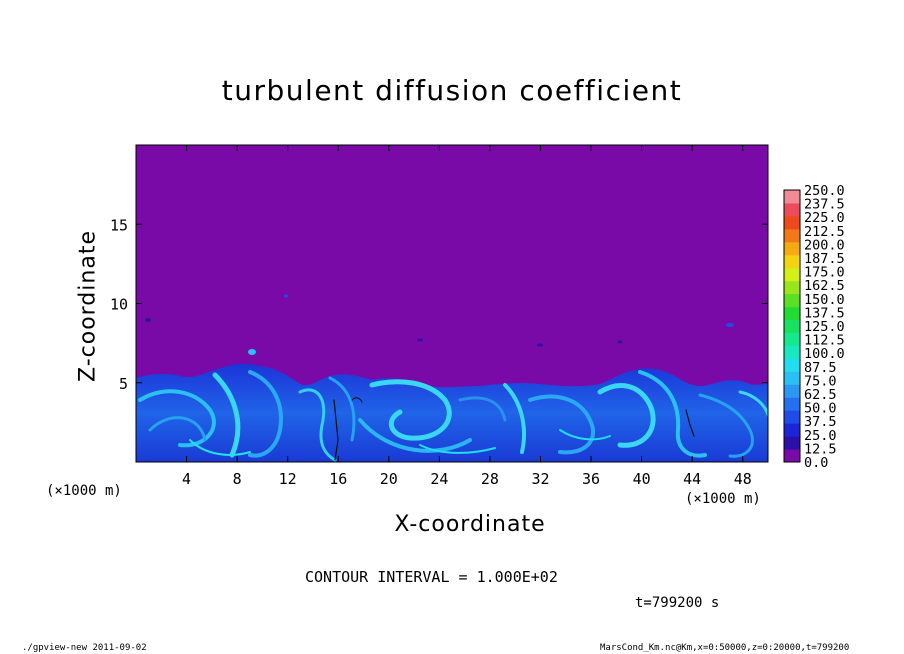 This screenshot has height=654, width=904. What do you see at coordinates (824, 205) in the screenshot?
I see `colorbar-label: 237.5` at bounding box center [824, 205].